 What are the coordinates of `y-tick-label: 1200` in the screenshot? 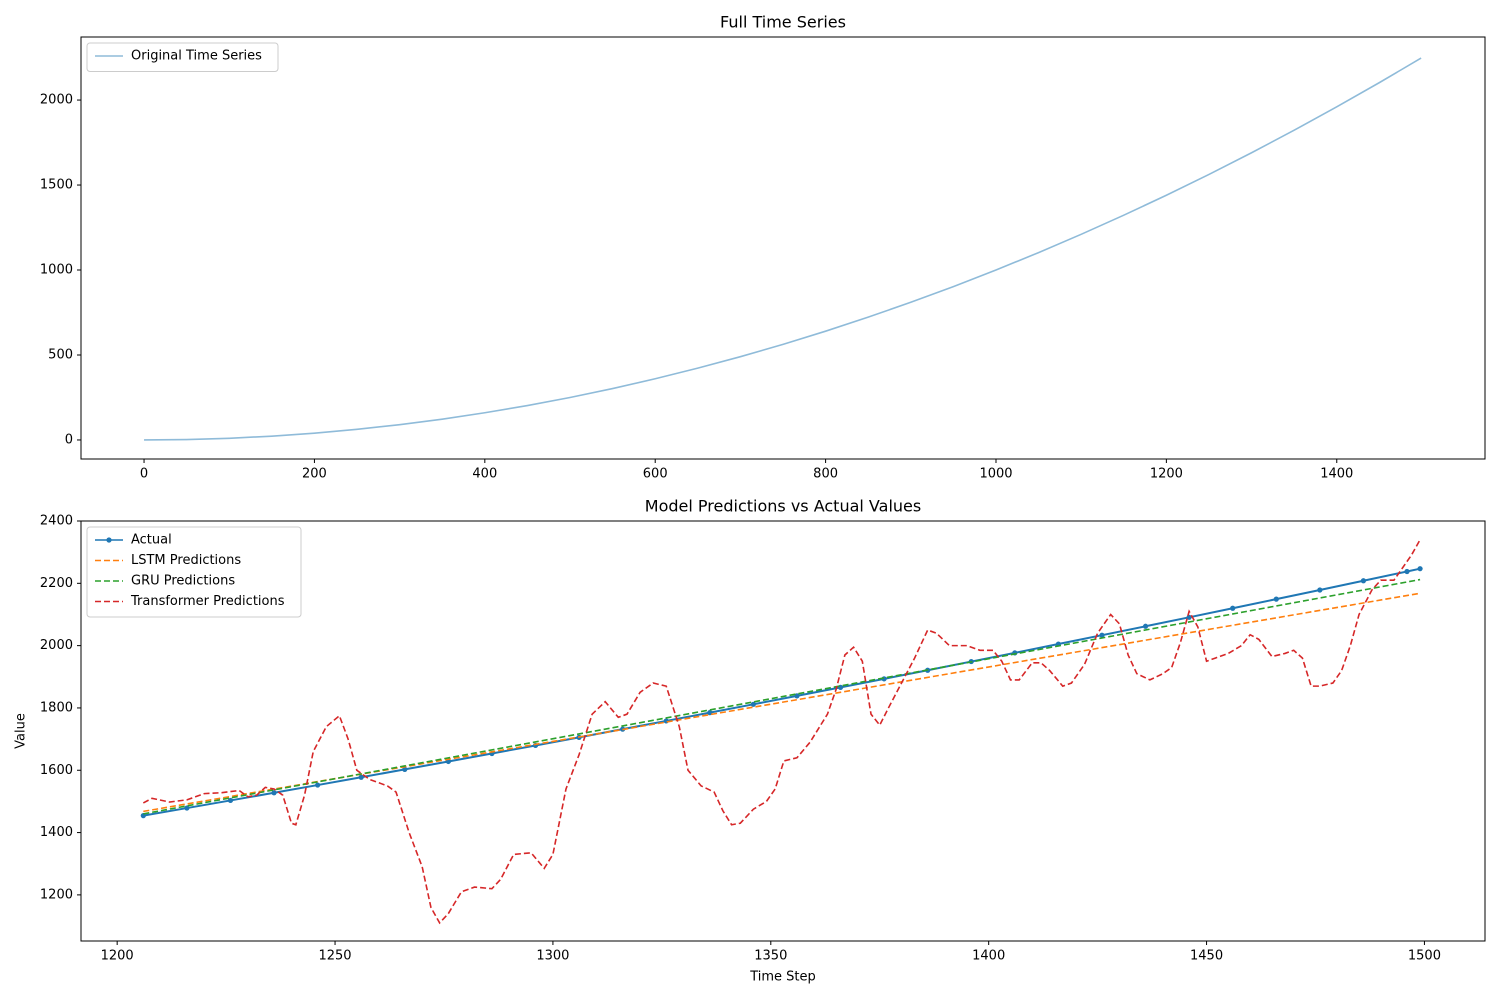 It's located at (56, 894).